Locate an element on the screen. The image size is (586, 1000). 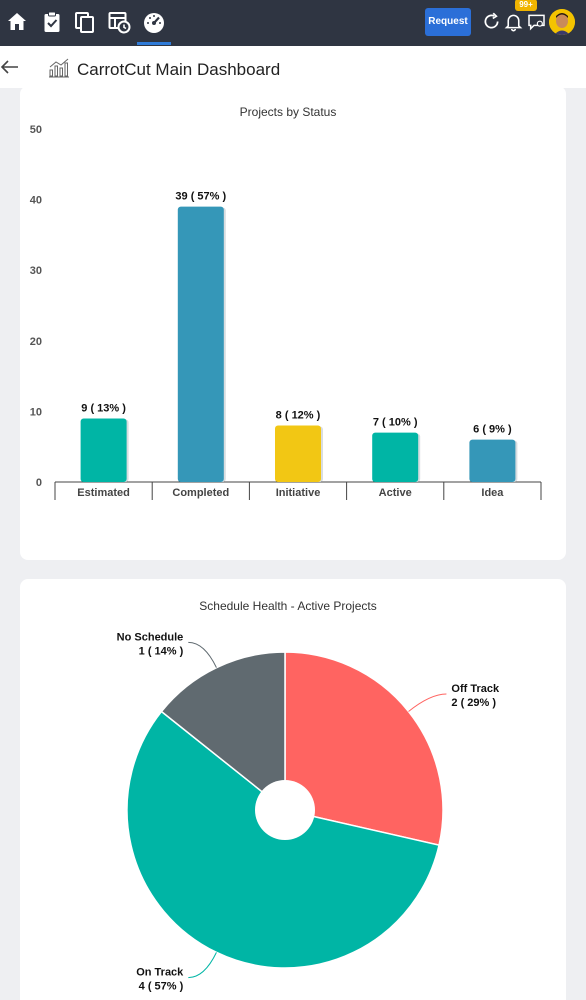
y-tick-label: 20 is located at coordinates (36, 342).